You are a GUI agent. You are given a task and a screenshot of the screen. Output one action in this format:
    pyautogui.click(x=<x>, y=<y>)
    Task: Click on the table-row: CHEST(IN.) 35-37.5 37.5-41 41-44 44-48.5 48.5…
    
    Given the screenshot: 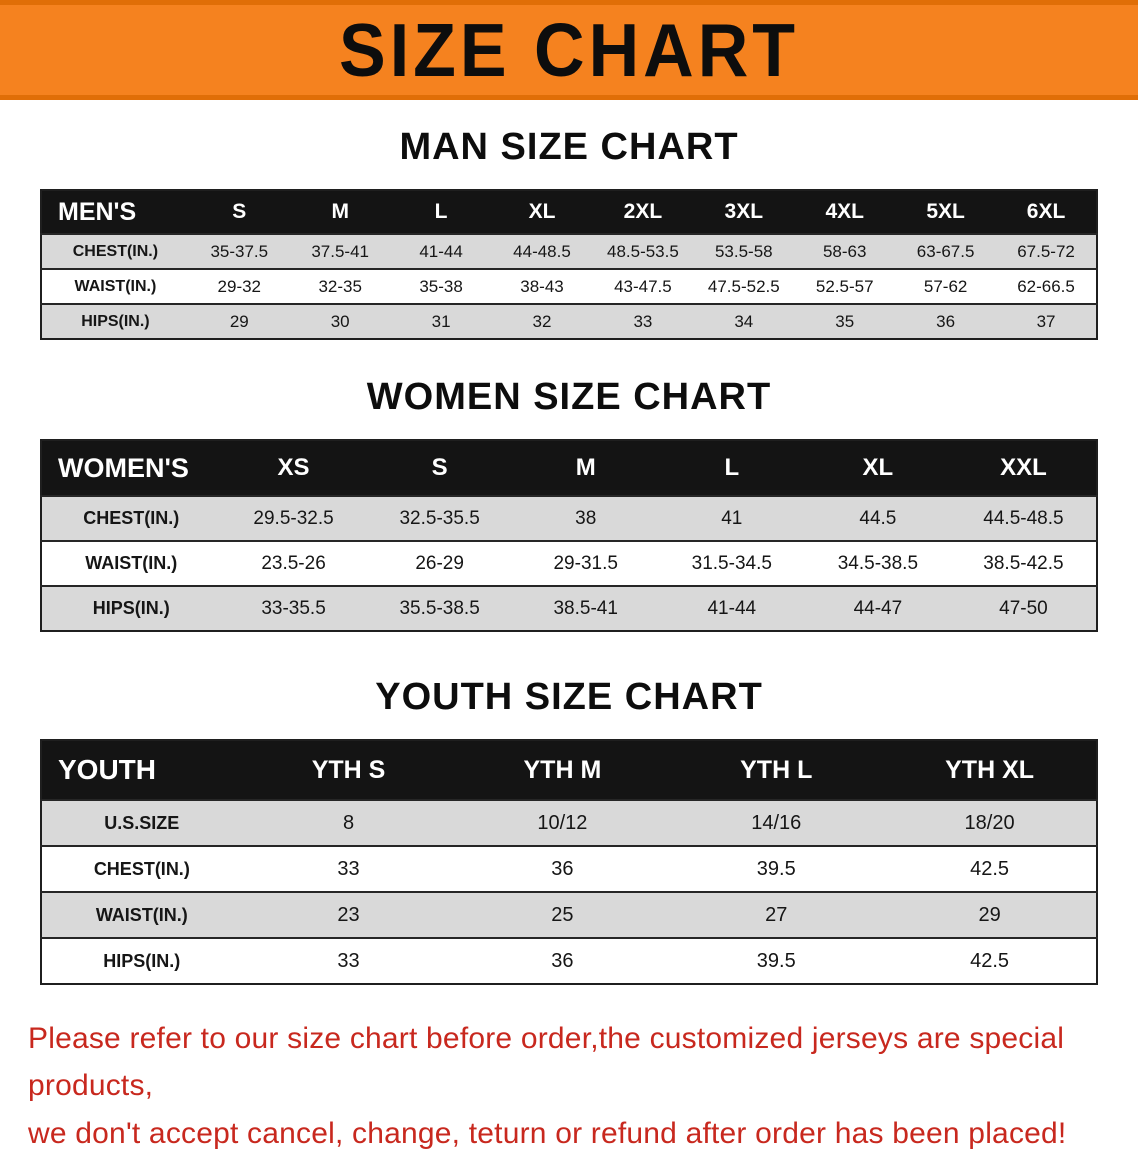 What is the action you would take?
    pyautogui.click(x=569, y=251)
    